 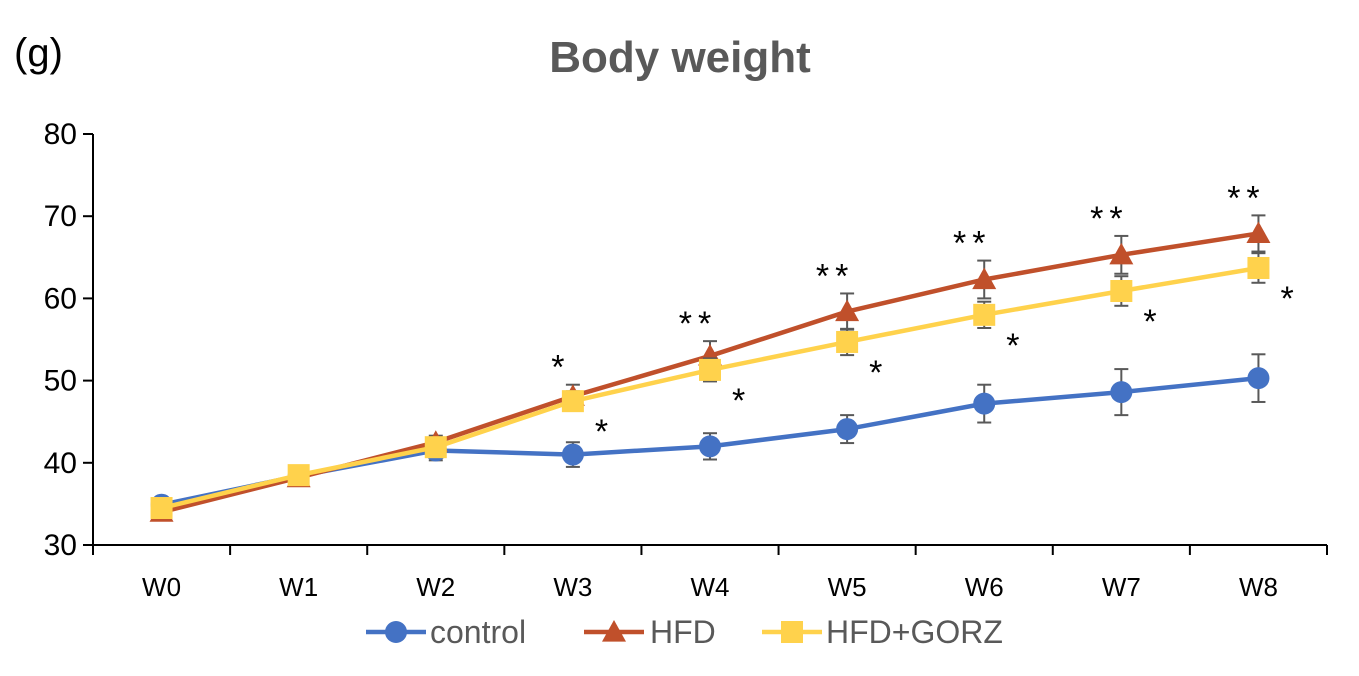 I want to click on x-tick-label: W1, so click(x=298, y=587).